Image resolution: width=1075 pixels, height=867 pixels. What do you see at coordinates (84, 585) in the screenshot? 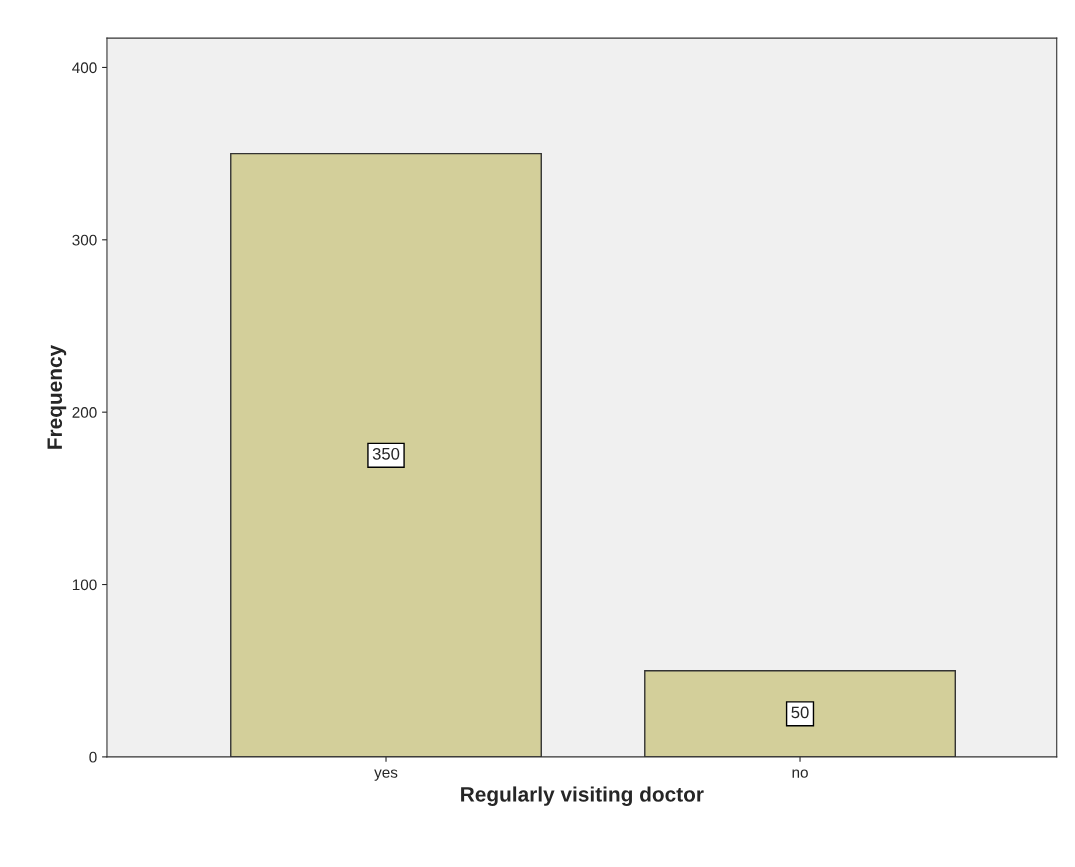
I see `y-tick-label: 100` at bounding box center [84, 585].